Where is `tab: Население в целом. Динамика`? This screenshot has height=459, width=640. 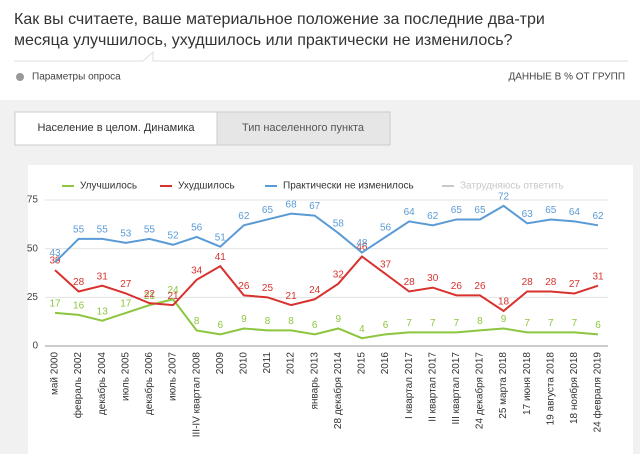
tab: Население в целом. Динамика is located at coordinates (116, 128).